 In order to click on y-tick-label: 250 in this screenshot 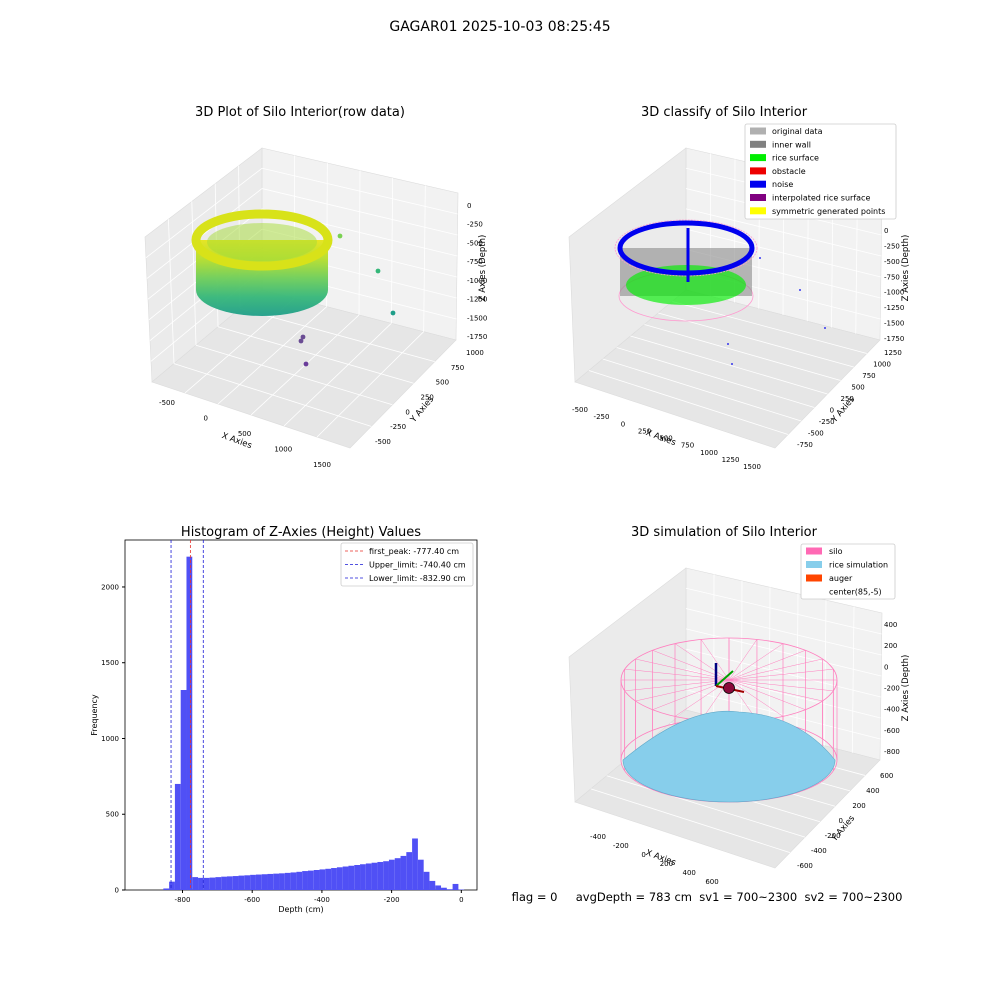, I will do `click(847, 399)`.